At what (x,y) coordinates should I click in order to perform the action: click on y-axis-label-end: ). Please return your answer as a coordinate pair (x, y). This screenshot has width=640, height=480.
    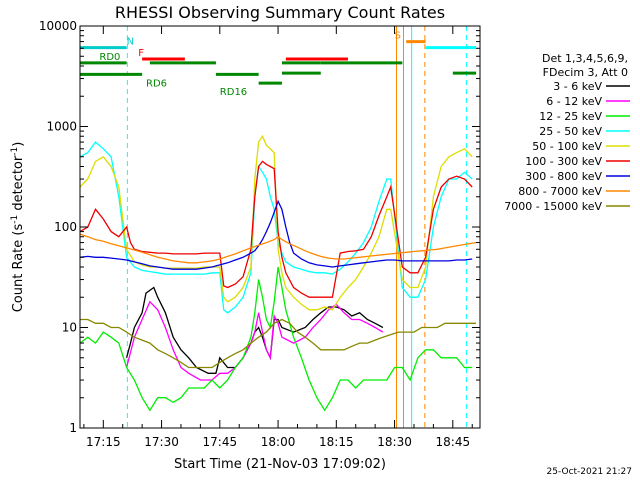
    Looking at the image, I should click on (18, 144).